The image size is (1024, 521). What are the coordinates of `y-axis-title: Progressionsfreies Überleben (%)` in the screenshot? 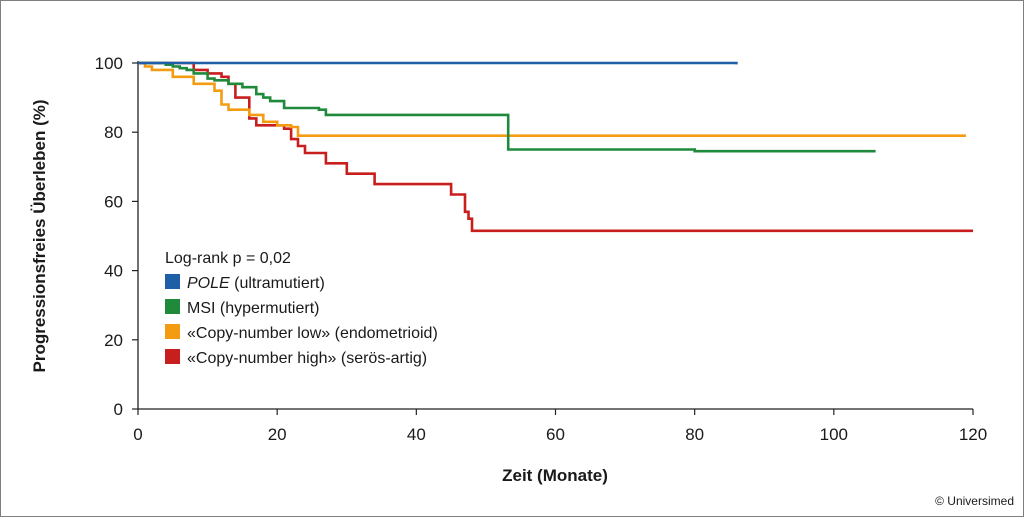 It's located at (39, 235).